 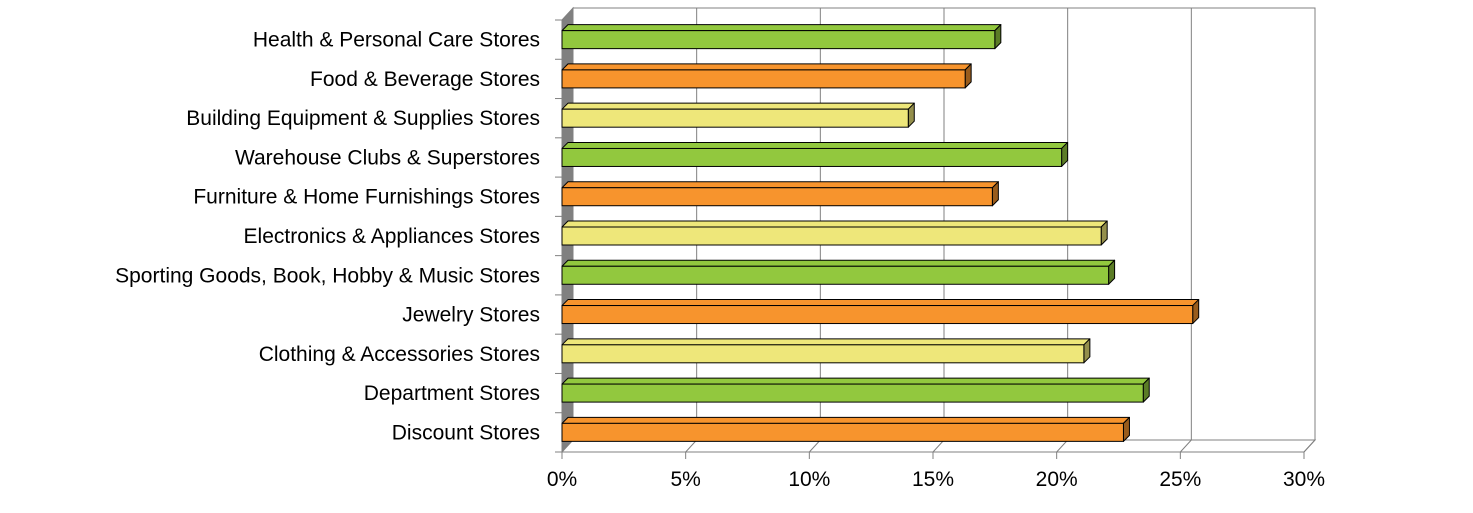 I want to click on category-label: Jewelry Stores, so click(x=471, y=315).